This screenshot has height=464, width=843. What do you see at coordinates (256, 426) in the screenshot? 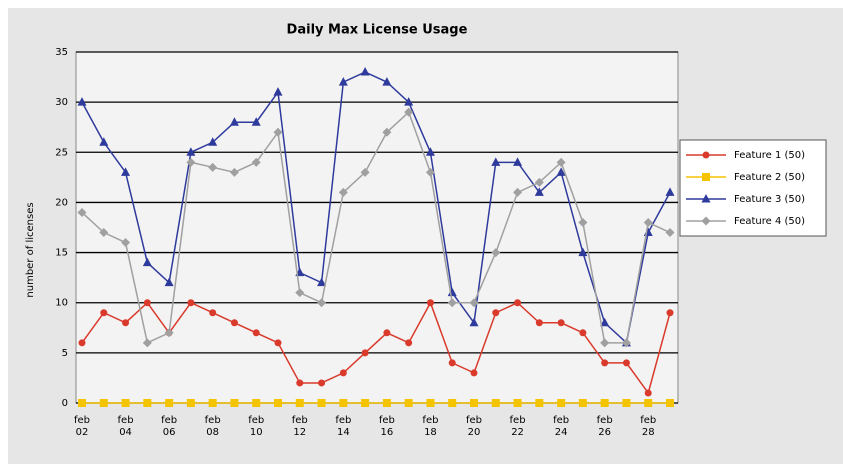
I see `x-tick-label: feb 10` at bounding box center [256, 426].